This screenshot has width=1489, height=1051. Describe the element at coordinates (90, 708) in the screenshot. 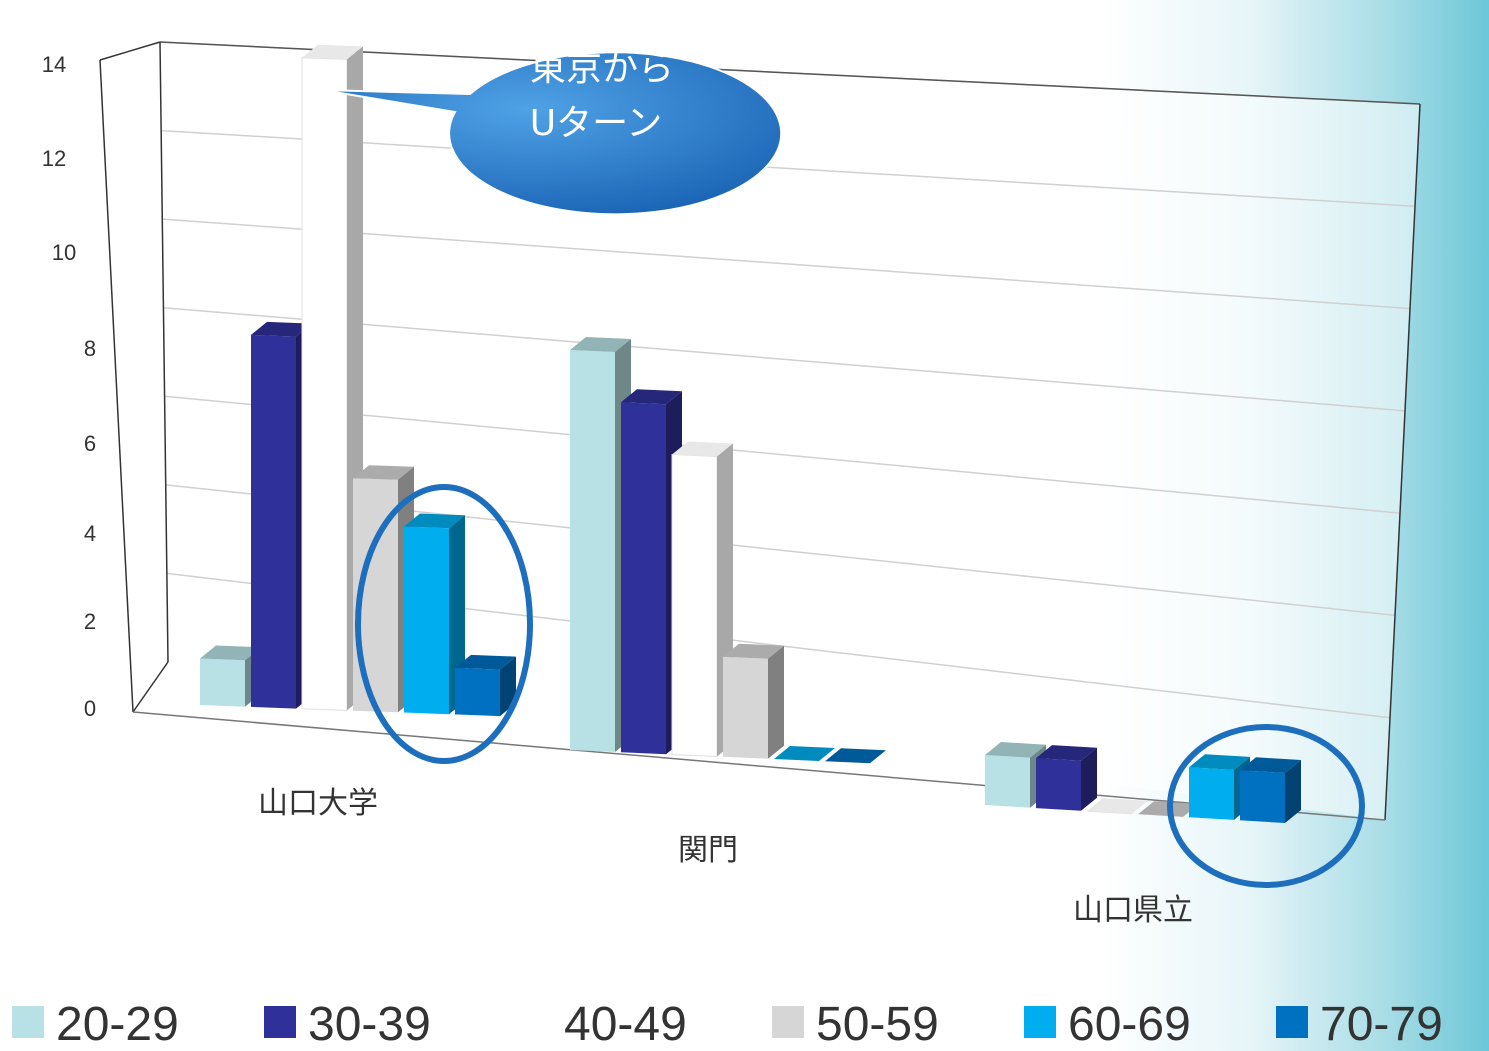

I see `y-tick-label: 0` at that location.